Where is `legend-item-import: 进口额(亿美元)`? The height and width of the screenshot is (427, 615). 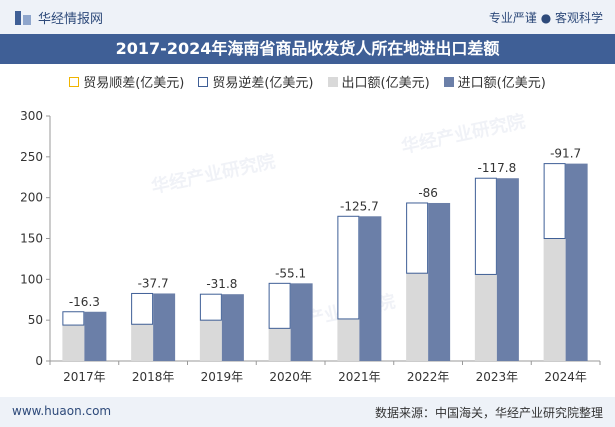
legend-item-import: 进口额(亿美元) is located at coordinates (494, 81).